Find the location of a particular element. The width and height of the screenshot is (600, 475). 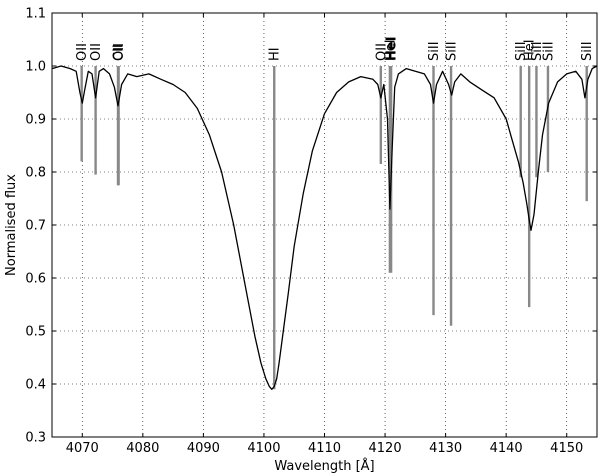

line-id-label: CII is located at coordinates (119, 52).